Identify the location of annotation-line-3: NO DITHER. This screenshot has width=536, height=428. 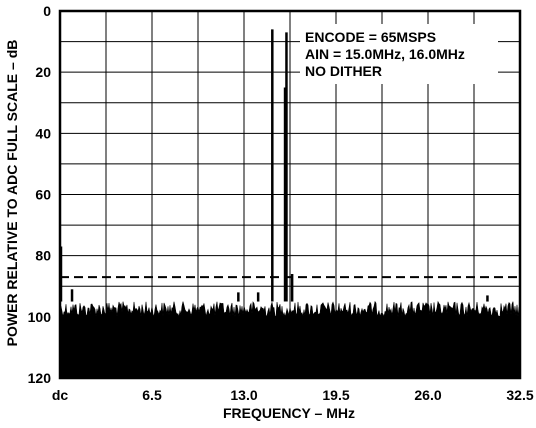
(343, 71).